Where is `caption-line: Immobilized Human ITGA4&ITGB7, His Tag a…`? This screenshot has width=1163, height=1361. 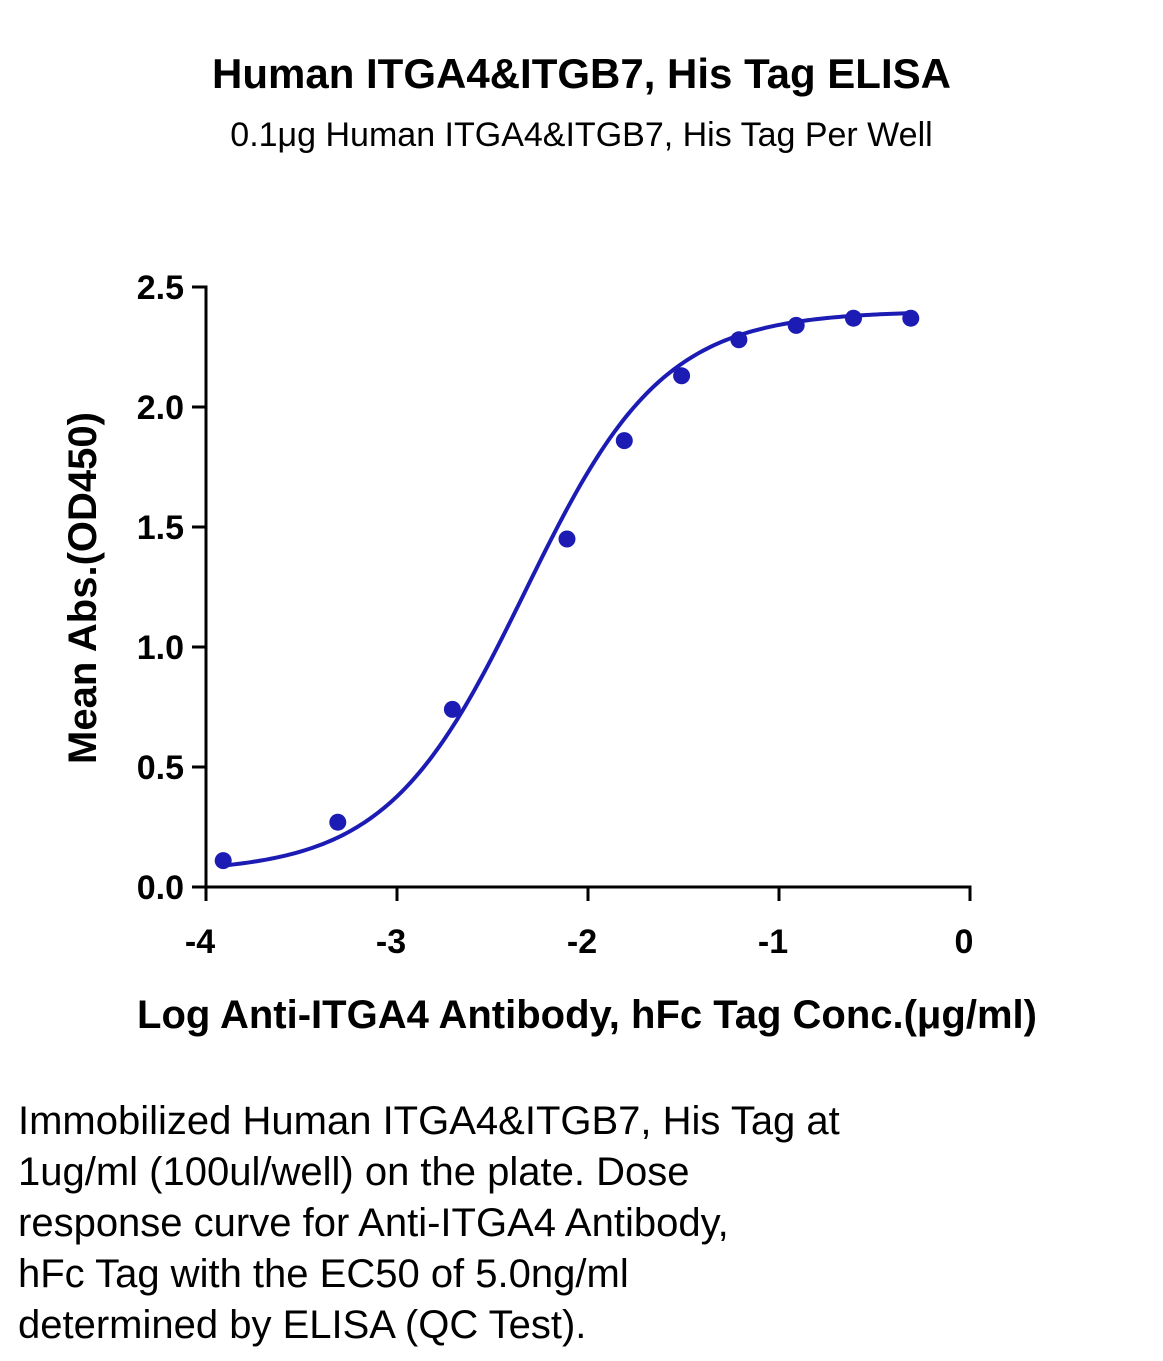
caption-line: Immobilized Human ITGA4&ITGB7, His Tag a… is located at coordinates (429, 1121).